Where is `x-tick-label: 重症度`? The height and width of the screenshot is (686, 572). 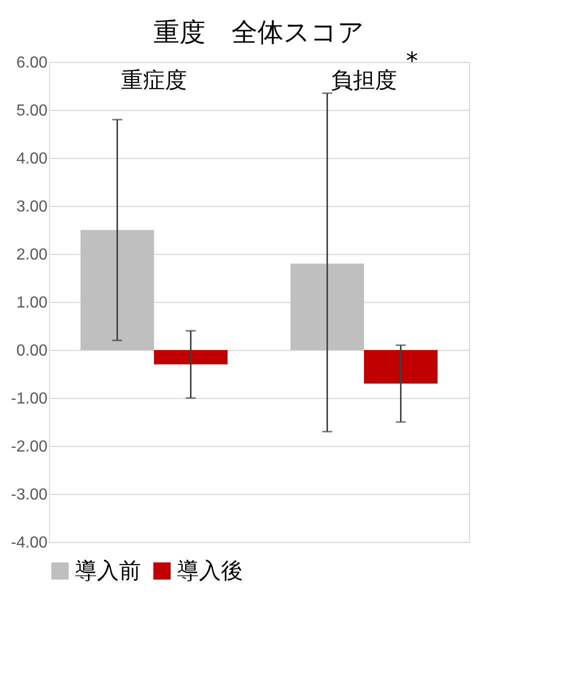
x-tick-label: 重症度 is located at coordinates (154, 81).